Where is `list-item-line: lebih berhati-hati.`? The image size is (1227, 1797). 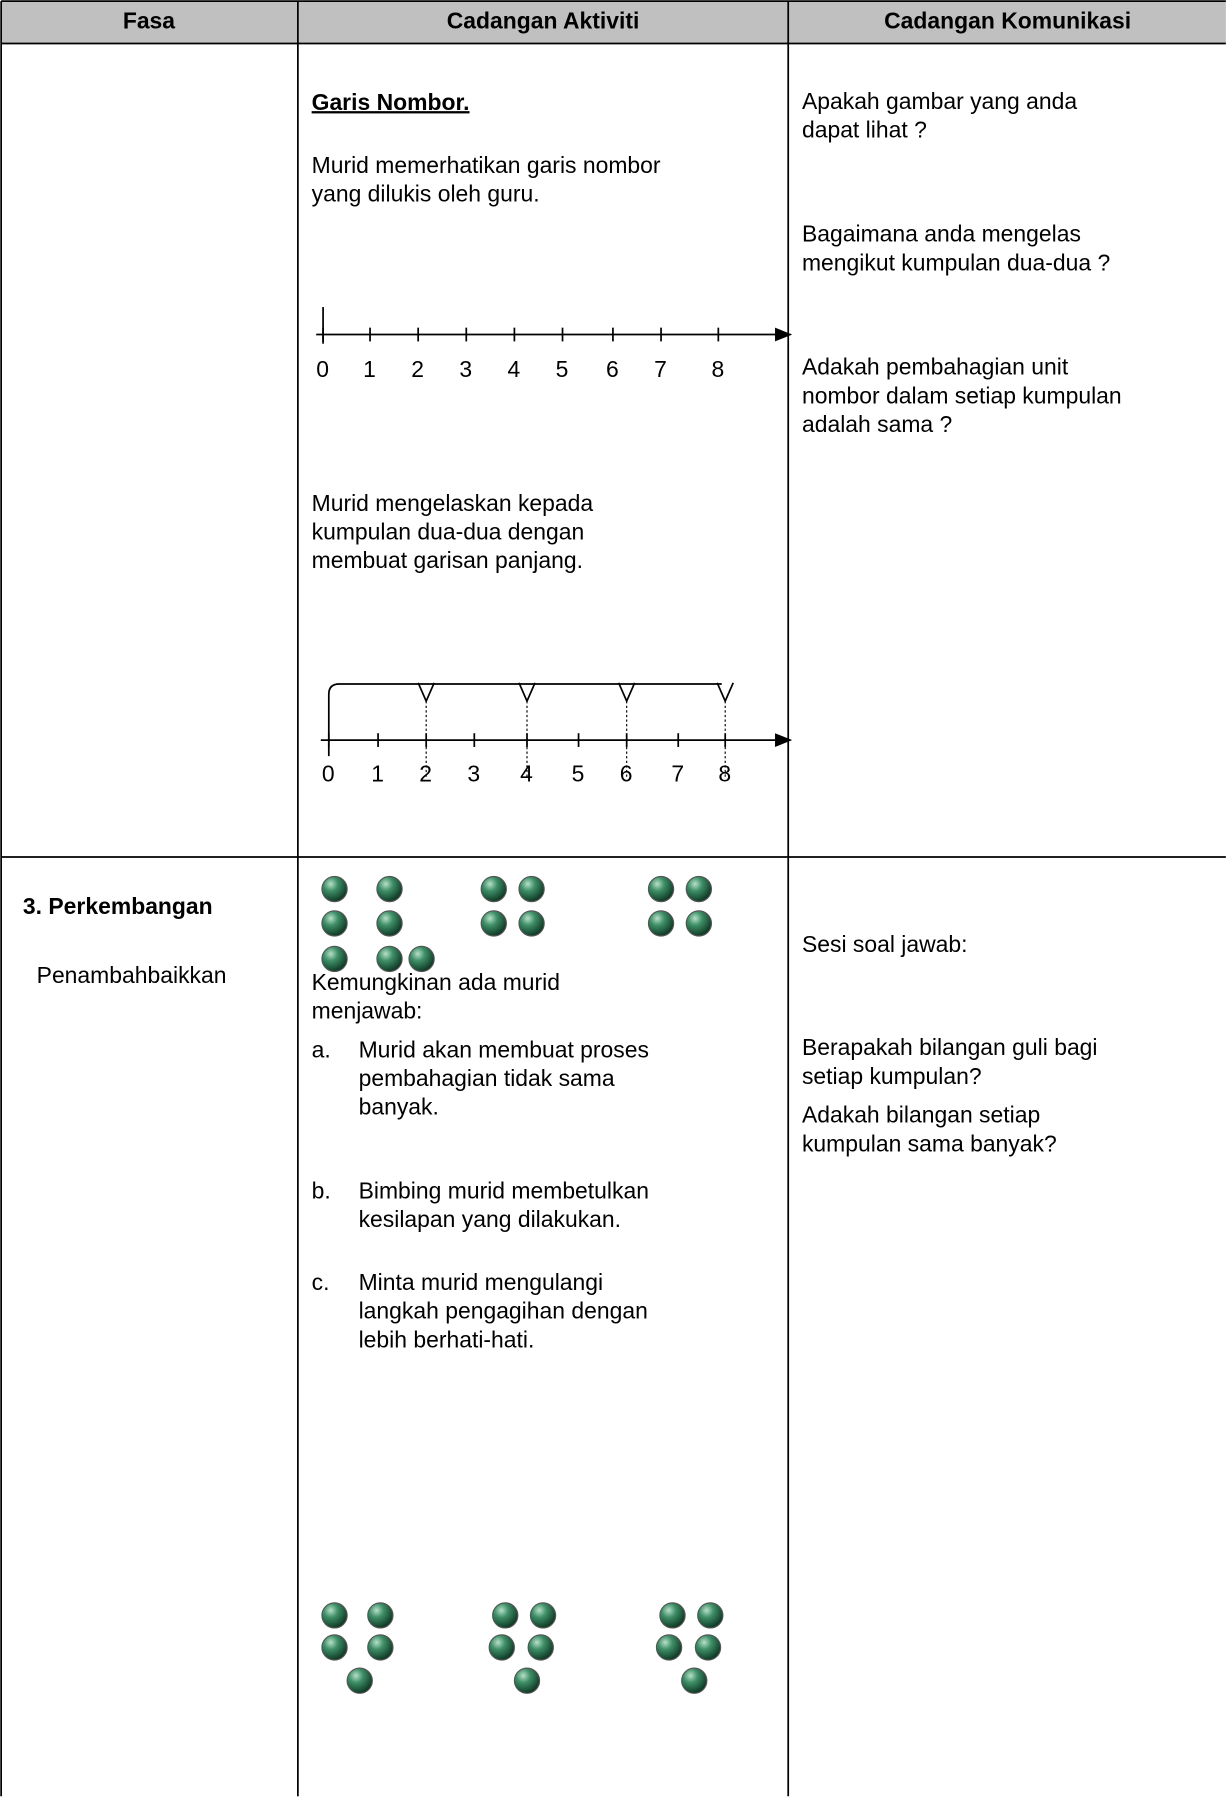 list-item-line: lebih berhati-hati. is located at coordinates (446, 1340).